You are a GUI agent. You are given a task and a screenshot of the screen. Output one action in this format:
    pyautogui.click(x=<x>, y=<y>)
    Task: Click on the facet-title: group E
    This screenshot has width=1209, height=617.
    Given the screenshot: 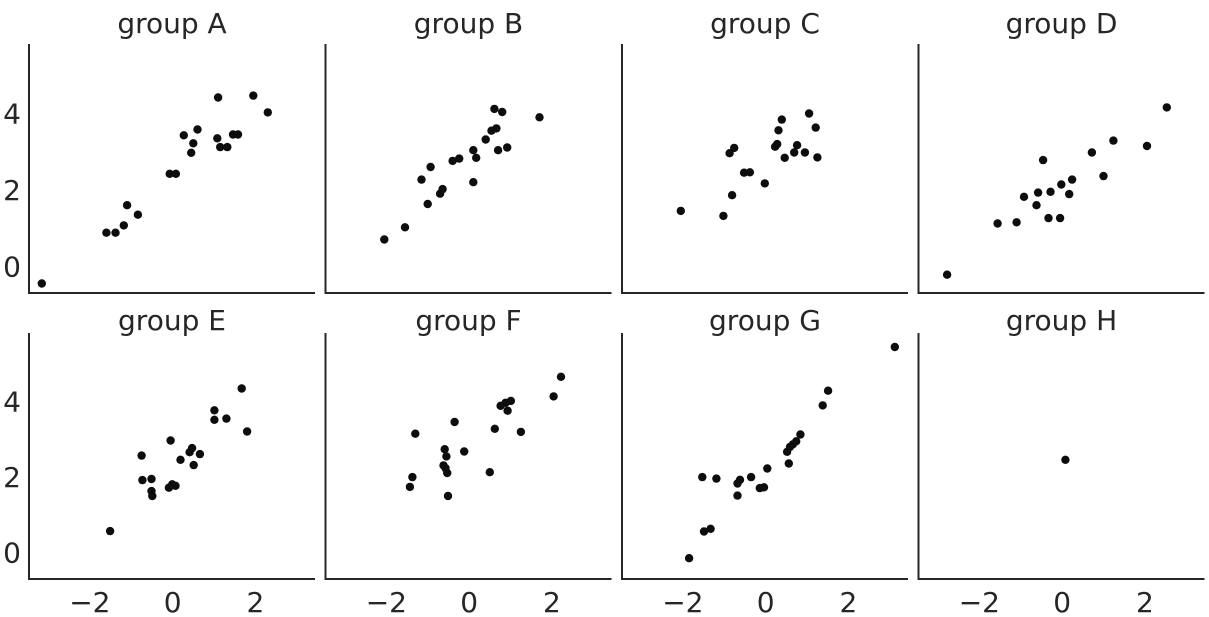 What is the action you would take?
    pyautogui.click(x=172, y=320)
    